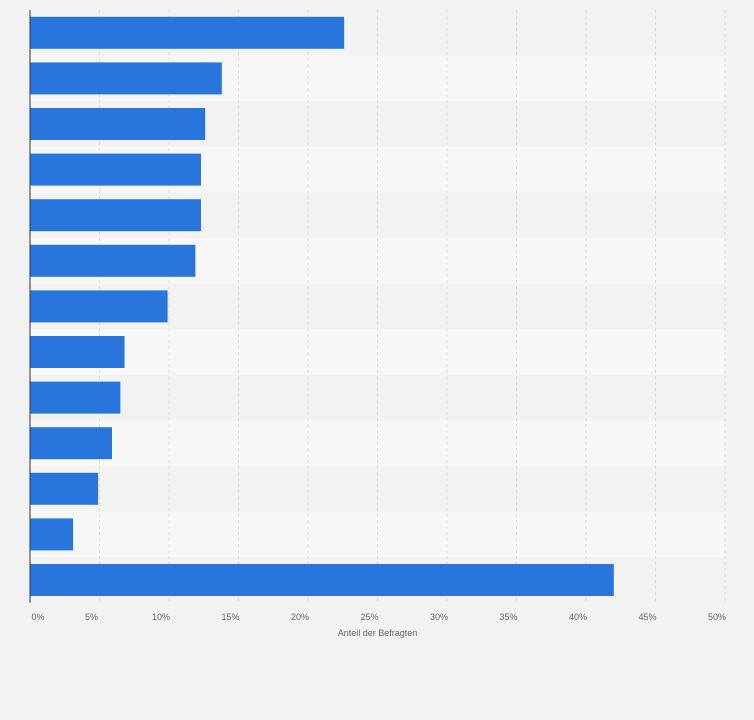 This screenshot has height=720, width=754. What do you see at coordinates (161, 617) in the screenshot?
I see `x-tick-label: 10%` at bounding box center [161, 617].